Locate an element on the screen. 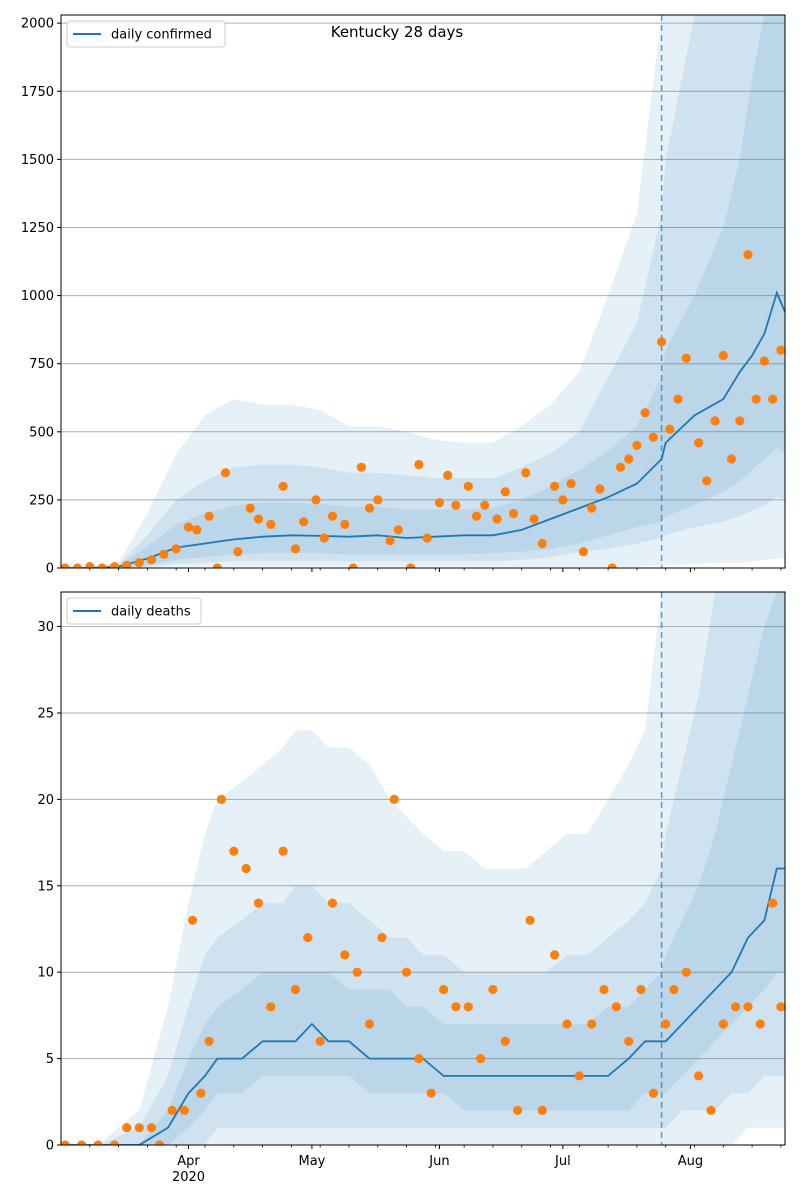 This screenshot has width=800, height=1200. x-tick-label: Jul is located at coordinates (562, 1161).